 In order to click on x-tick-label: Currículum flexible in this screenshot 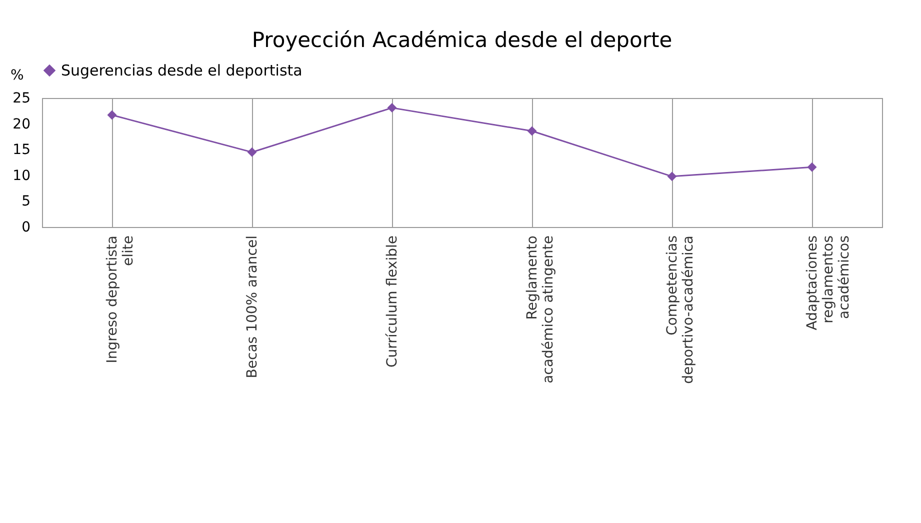, I will do `click(392, 302)`.